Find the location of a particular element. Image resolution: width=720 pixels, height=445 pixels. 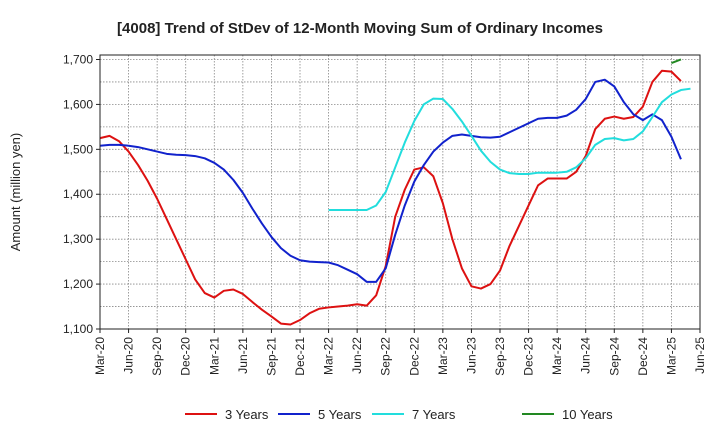

y-tick-label: 1,400 is located at coordinates (78, 194).